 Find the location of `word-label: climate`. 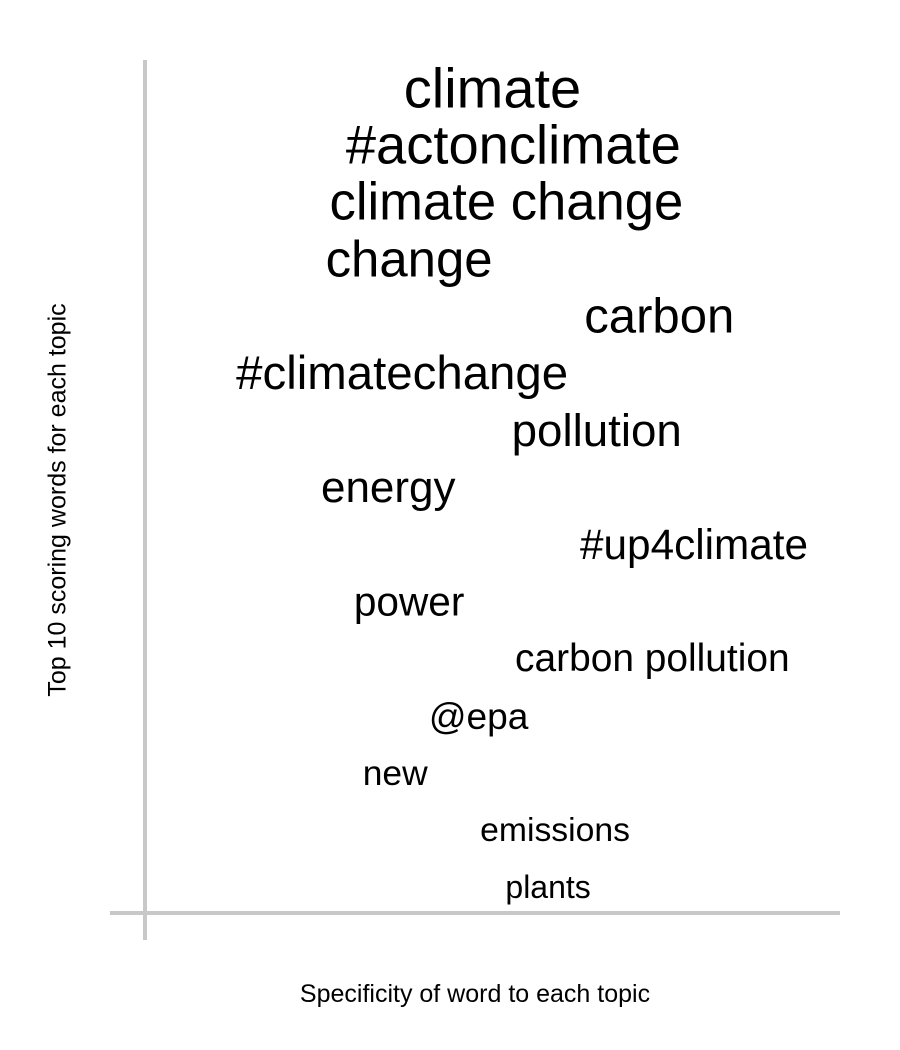

word-label: climate is located at coordinates (492, 88).